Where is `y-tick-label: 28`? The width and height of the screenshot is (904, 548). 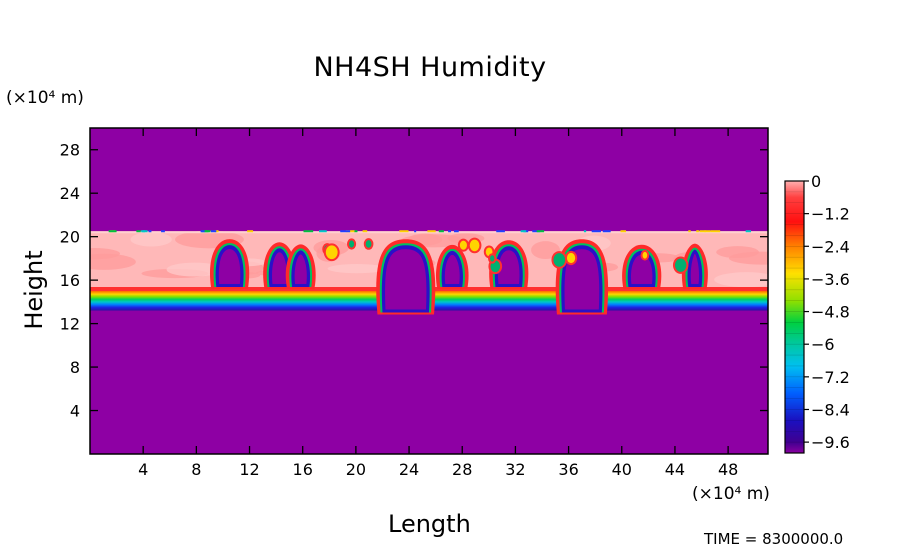
y-tick-label: 28 is located at coordinates (70, 150).